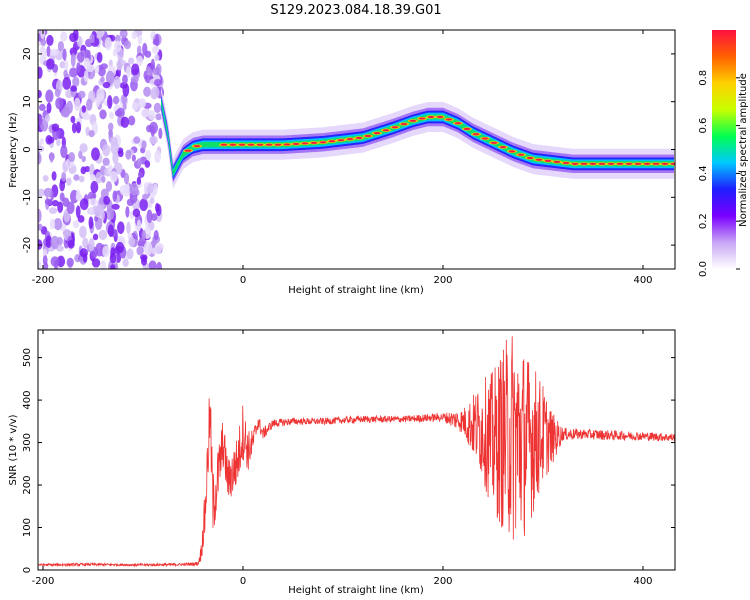 The width and height of the screenshot is (750, 600). What do you see at coordinates (27, 149) in the screenshot?
I see `spectrogram-y-tick-label: 0` at bounding box center [27, 149].